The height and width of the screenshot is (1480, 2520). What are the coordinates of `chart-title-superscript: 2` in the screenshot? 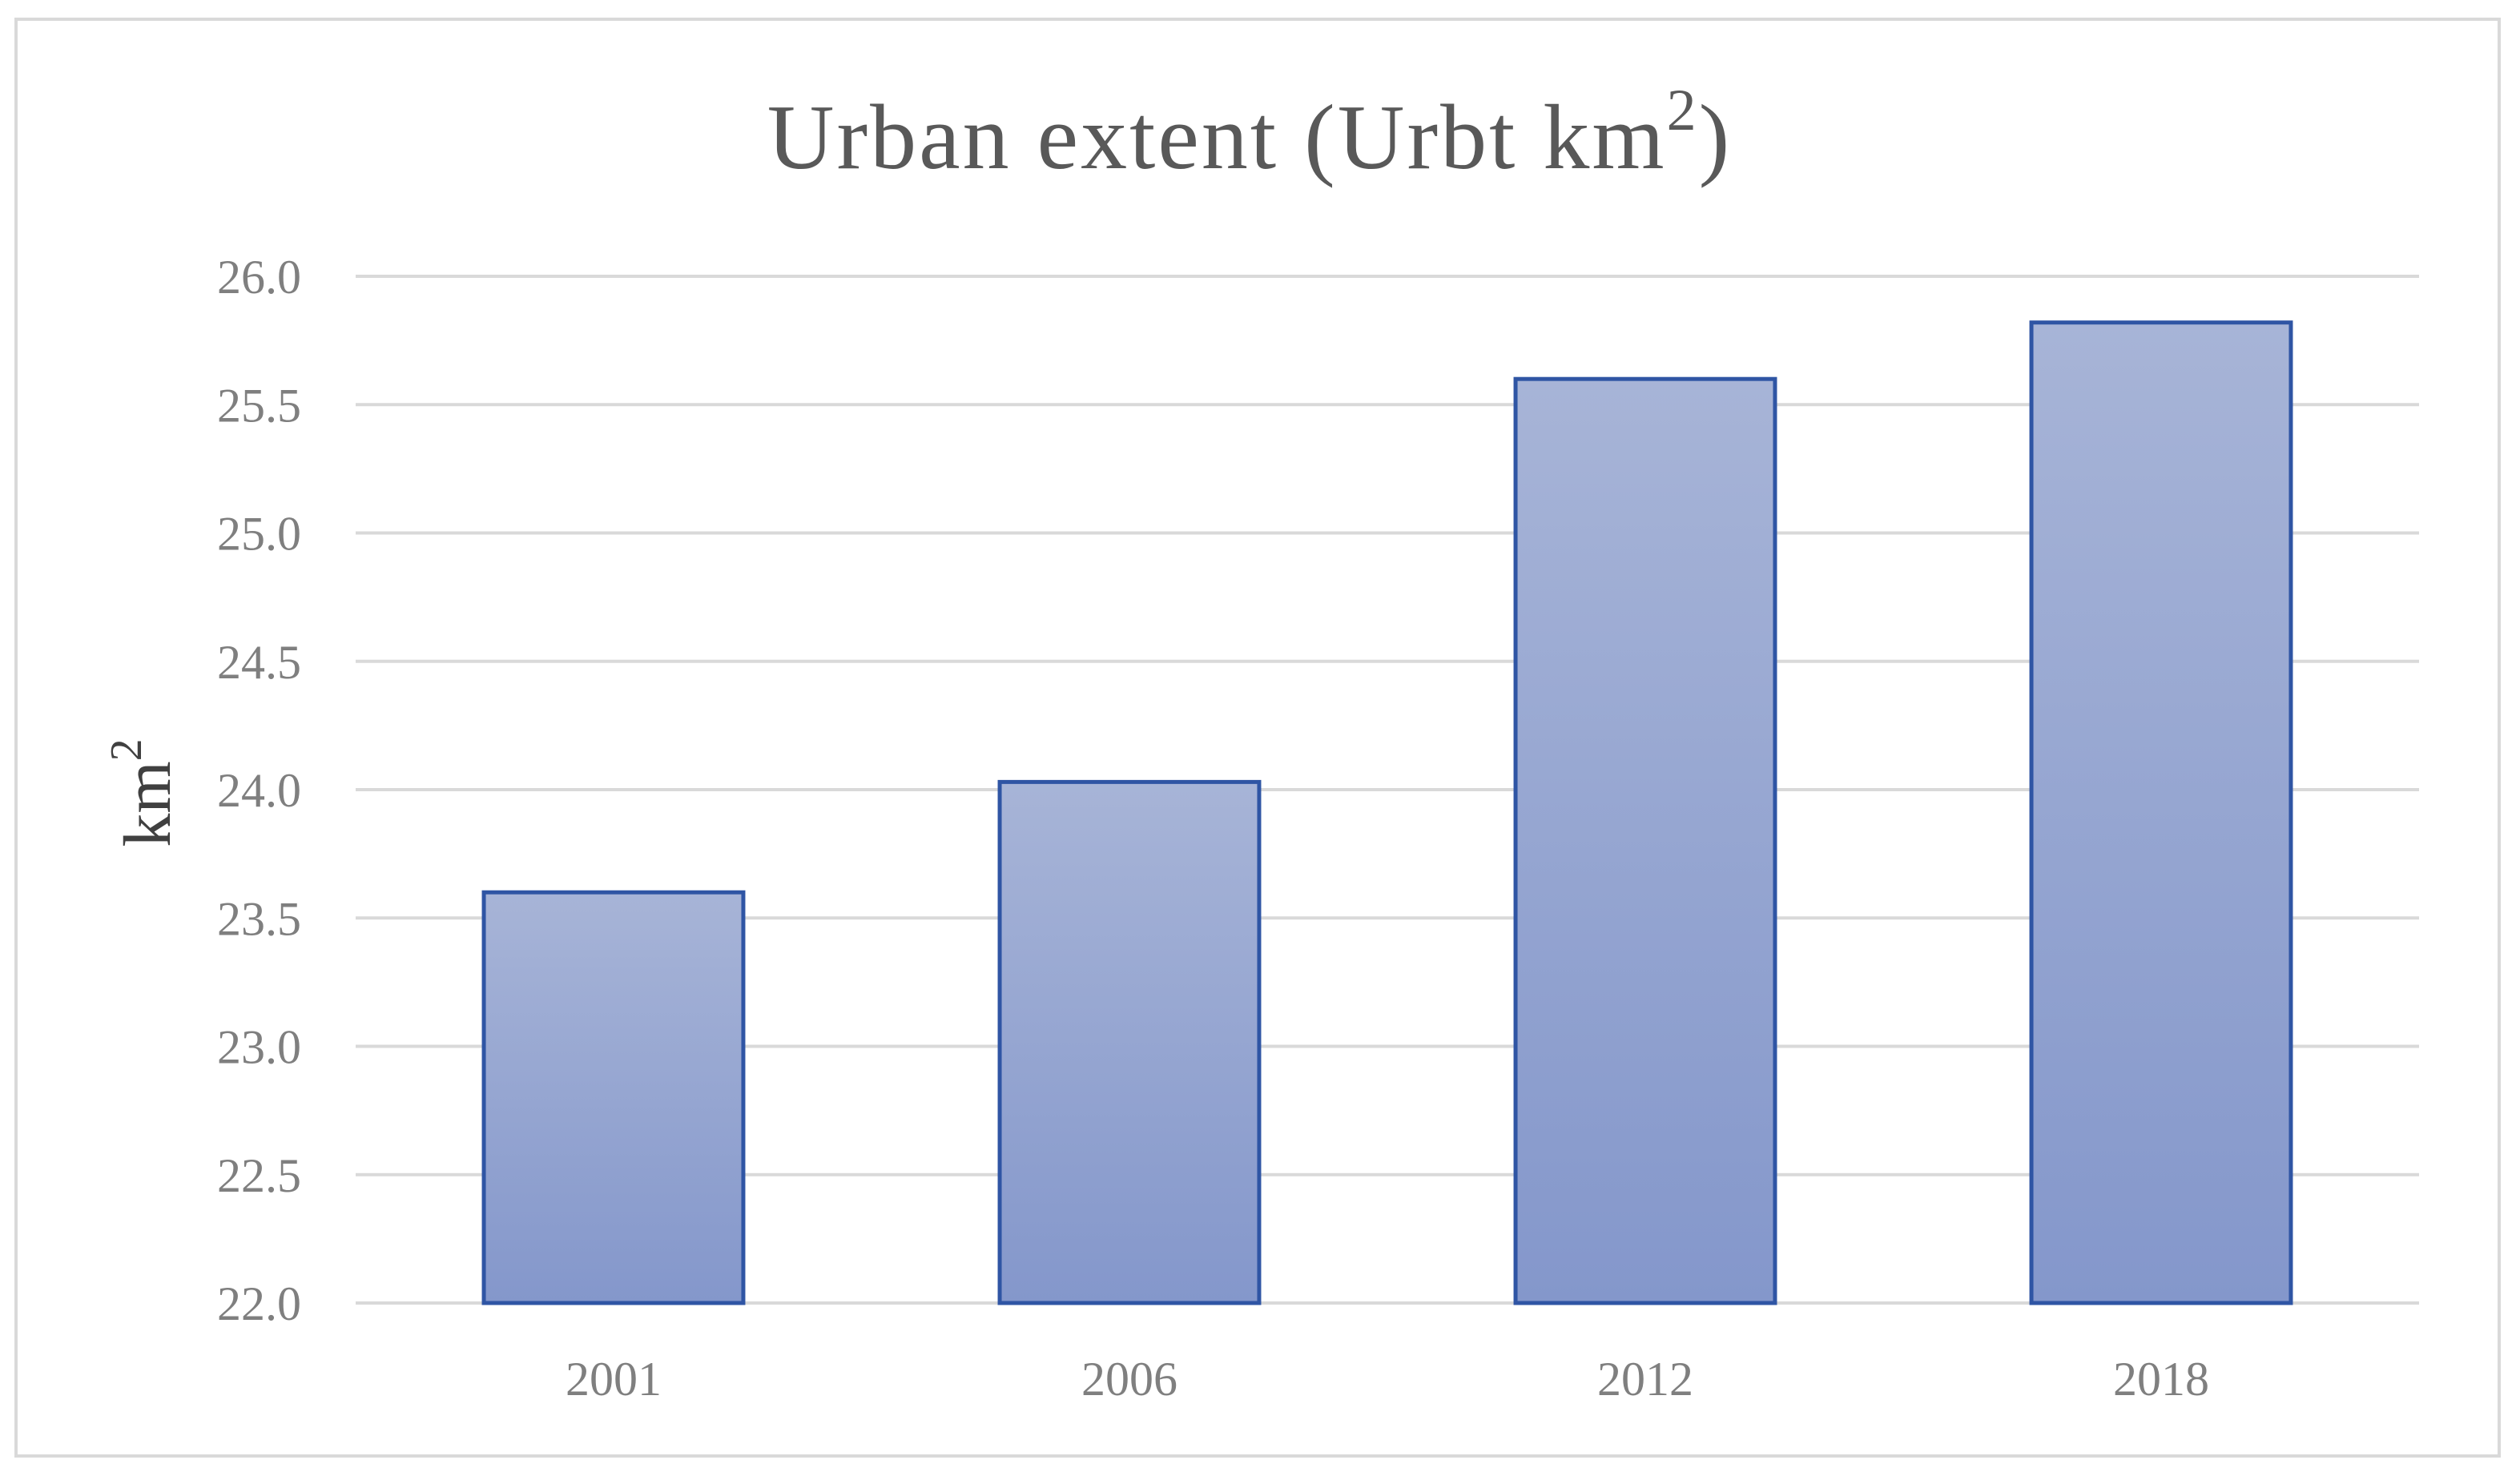 It's located at (1683, 110).